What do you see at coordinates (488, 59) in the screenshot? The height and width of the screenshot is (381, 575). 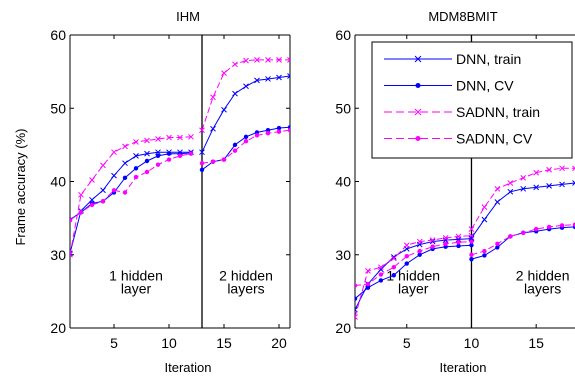 I see `legend-label: DNN, train` at bounding box center [488, 59].